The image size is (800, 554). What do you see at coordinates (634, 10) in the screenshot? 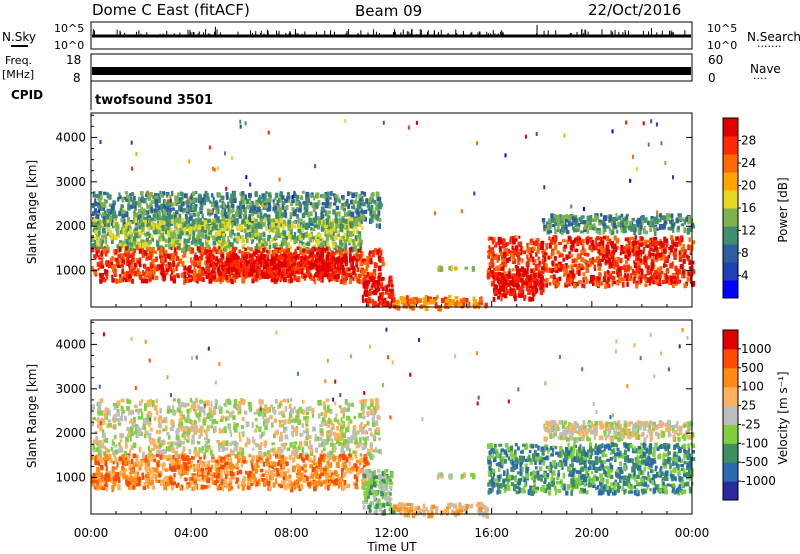
I see `date-title: 22/Oct/2016` at bounding box center [634, 10].